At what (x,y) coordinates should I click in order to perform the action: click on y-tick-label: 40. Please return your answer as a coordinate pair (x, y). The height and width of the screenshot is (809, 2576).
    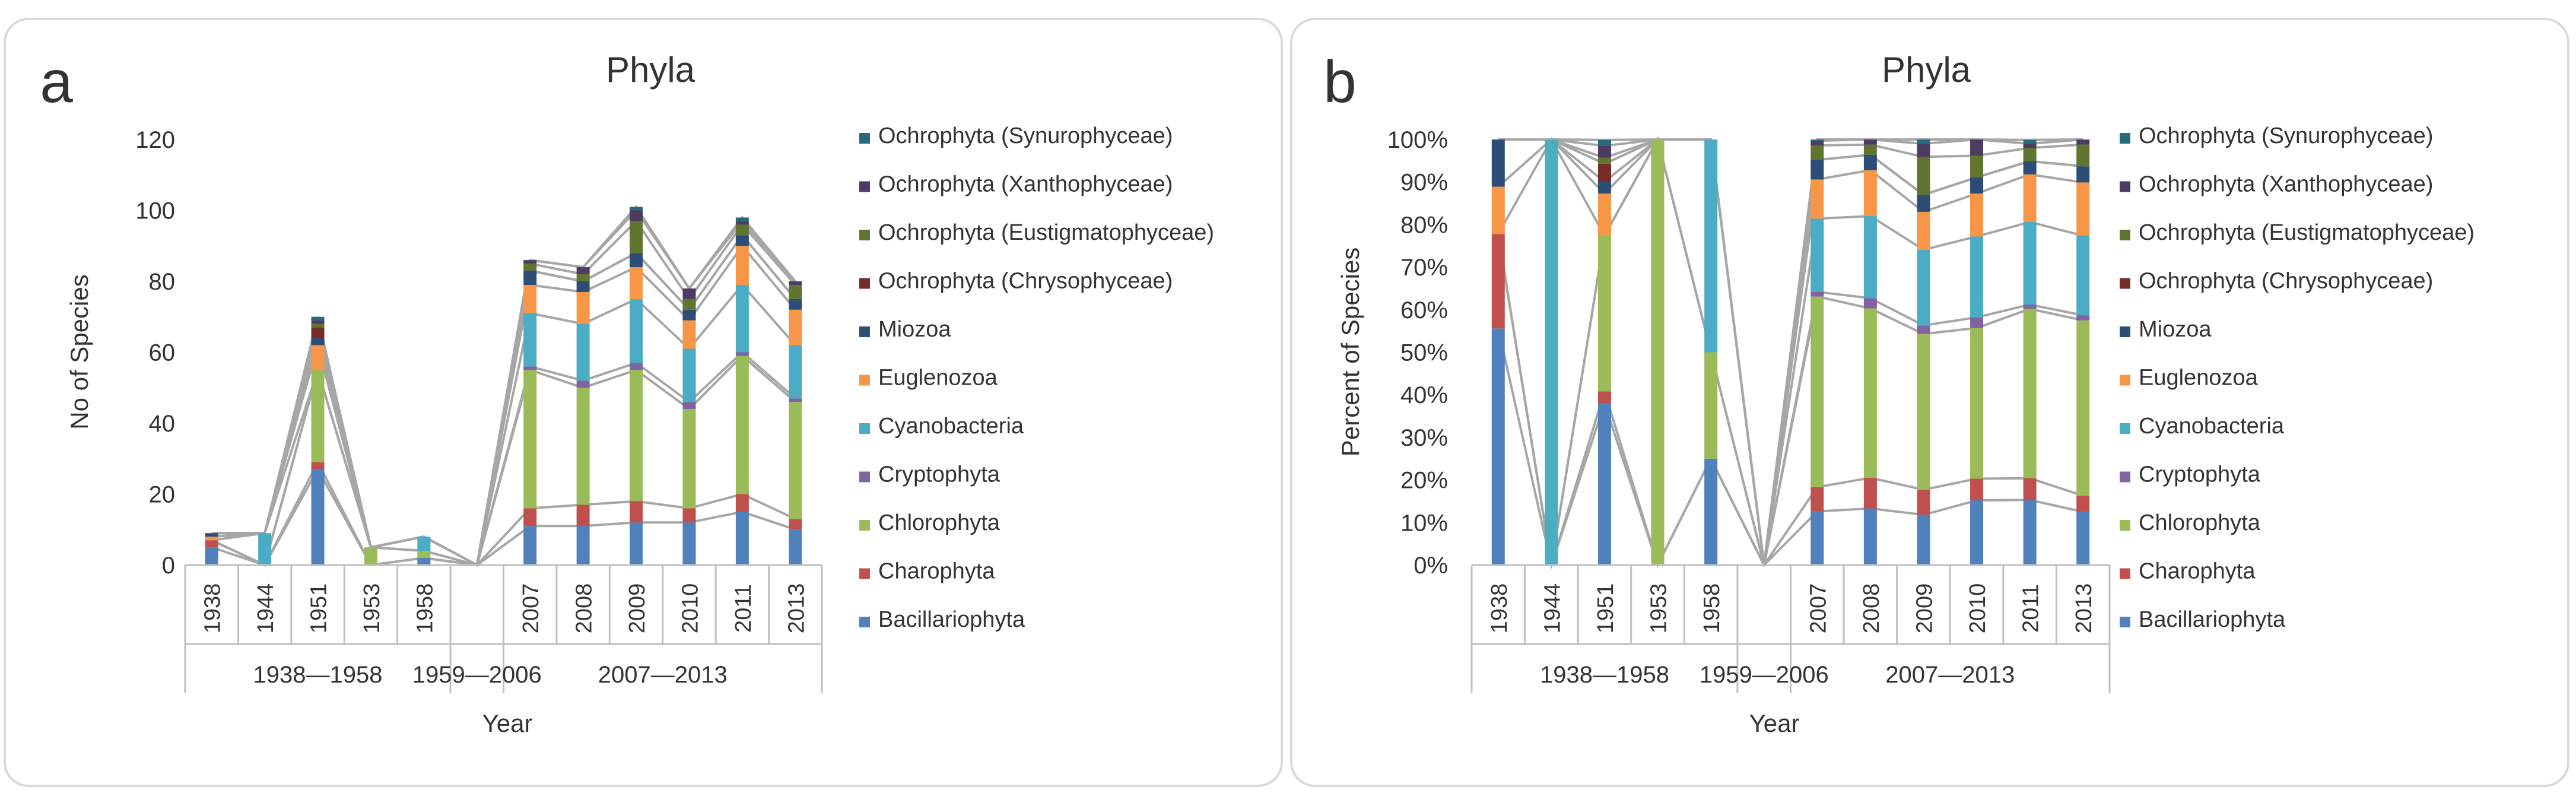
    Looking at the image, I should click on (162, 424).